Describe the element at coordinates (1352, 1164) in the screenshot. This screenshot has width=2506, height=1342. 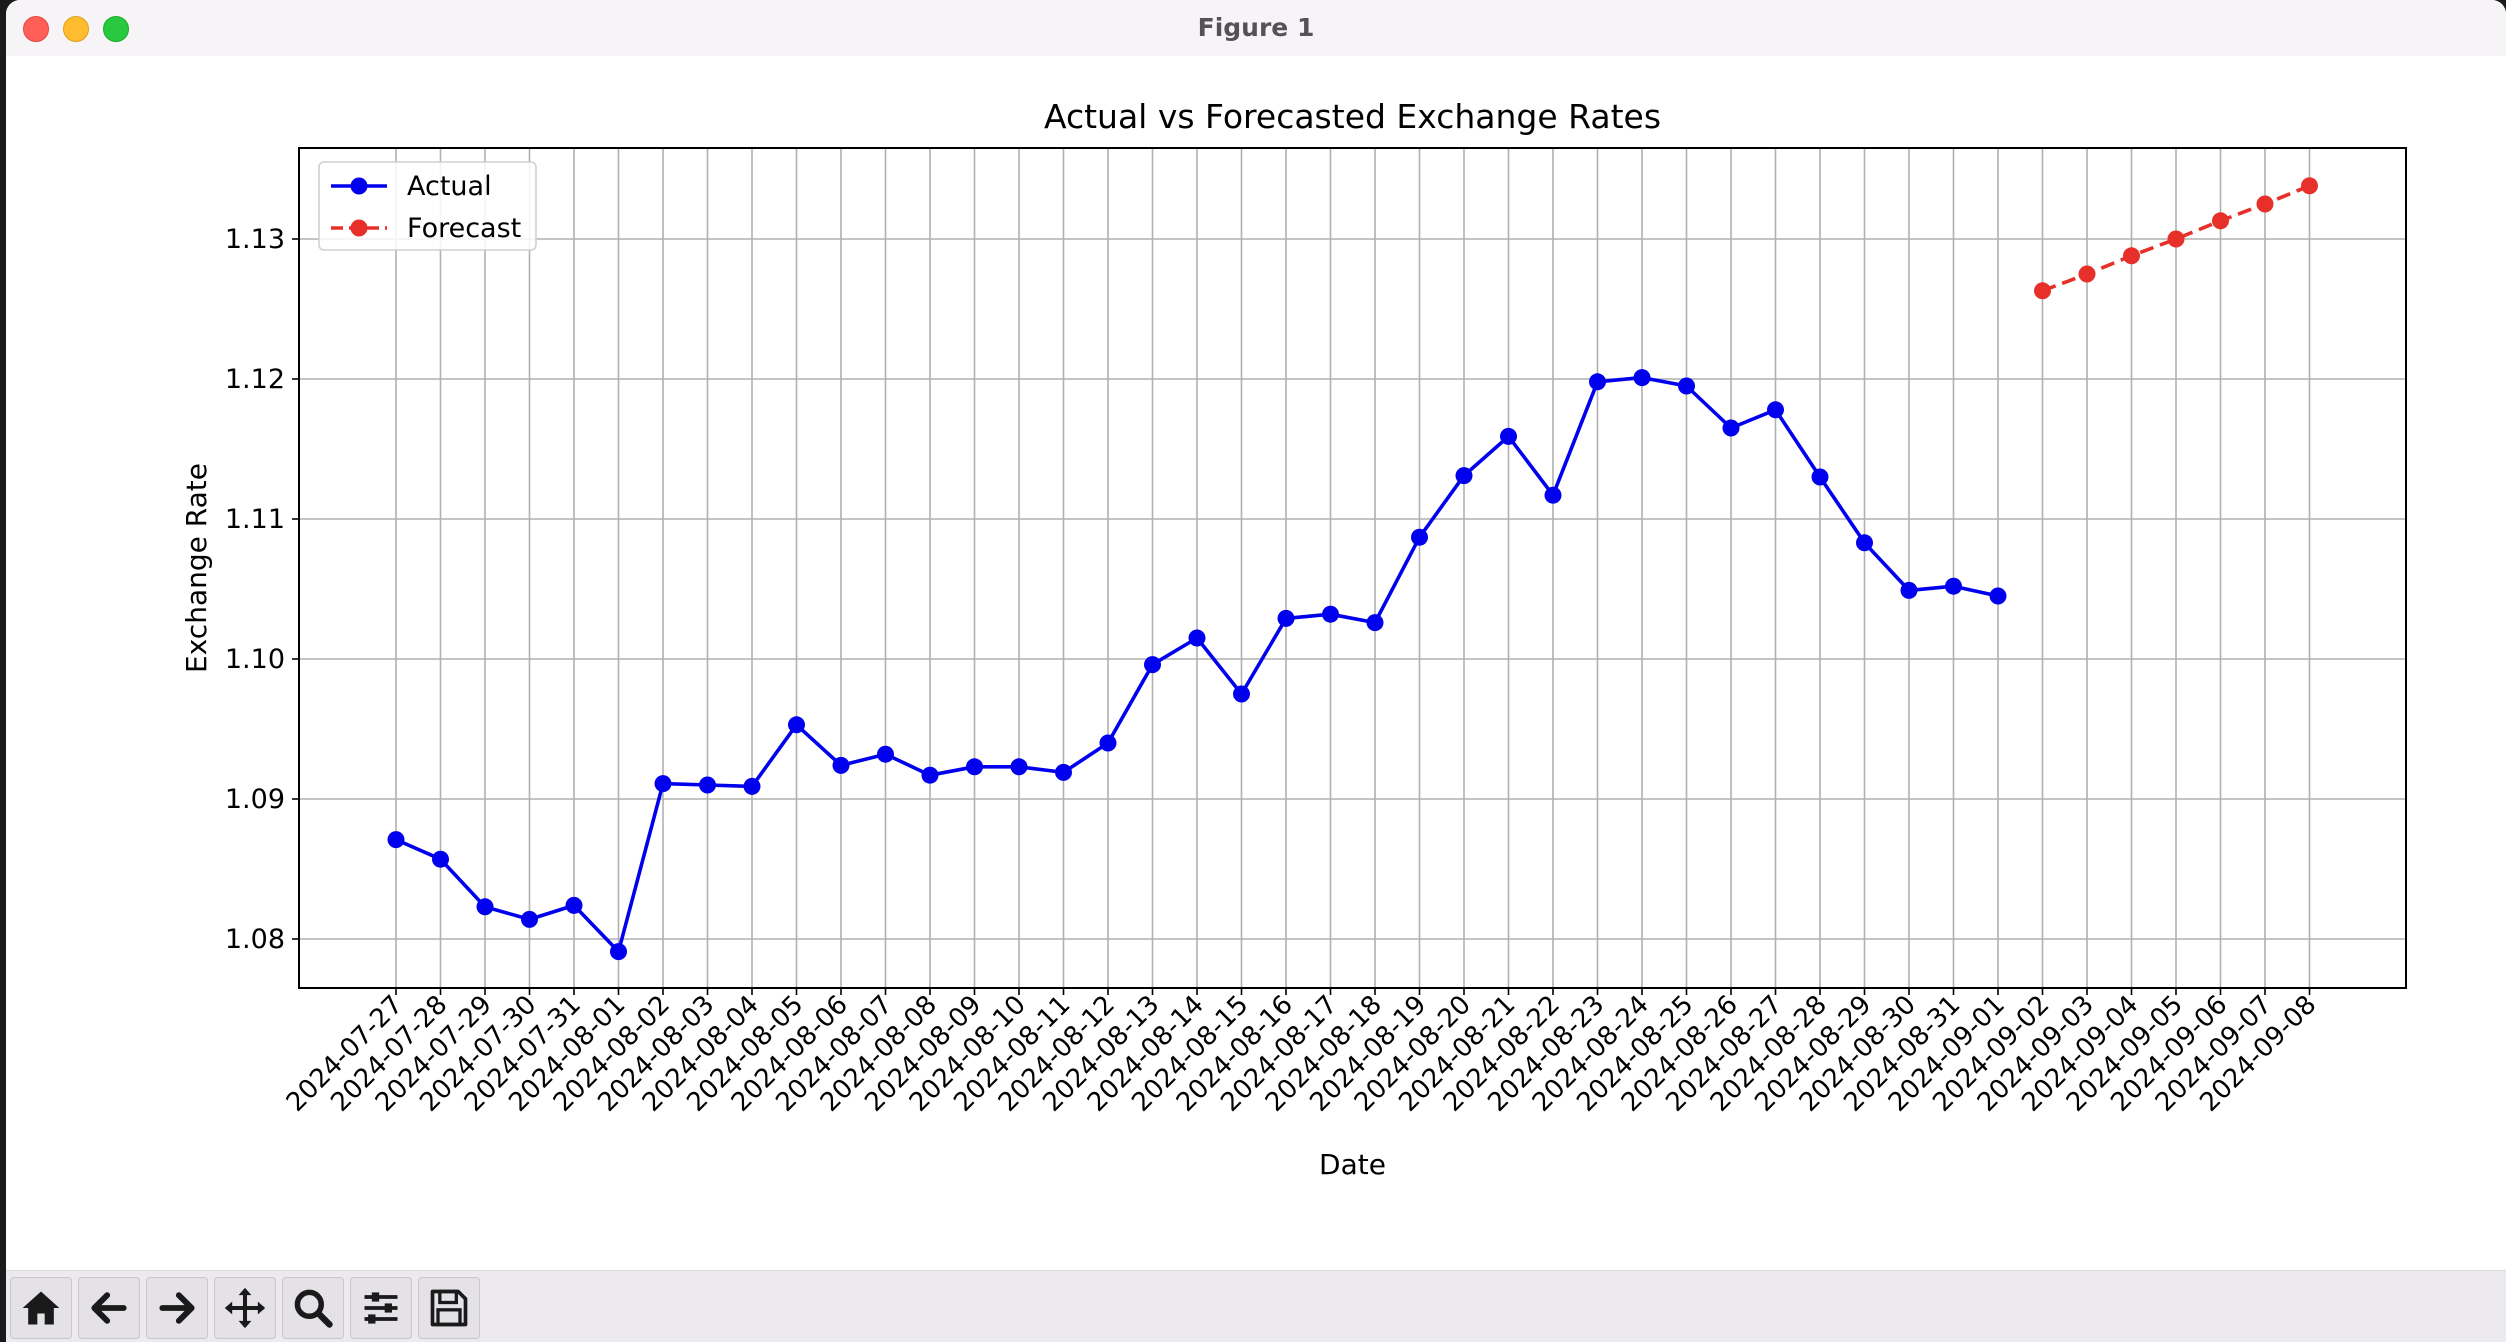
I see `x-axis-label: Date` at that location.